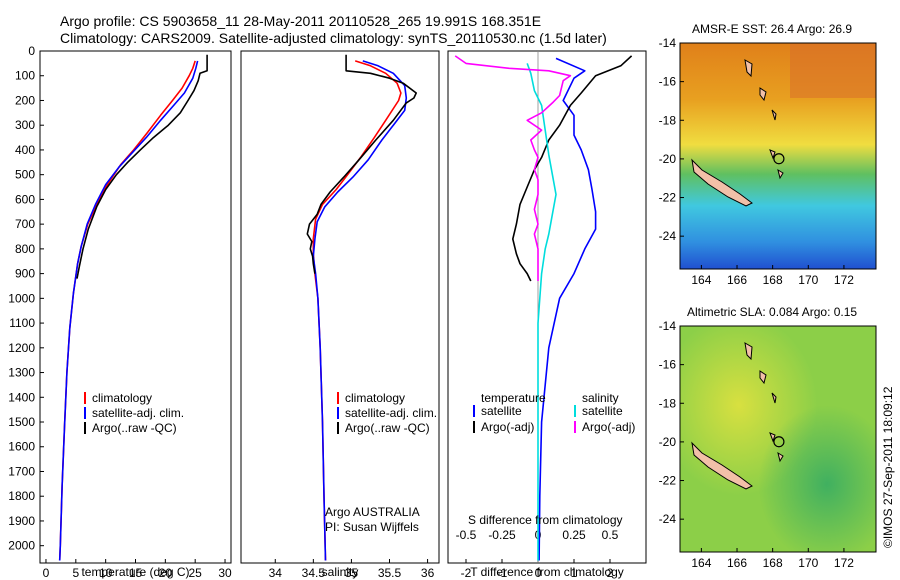 The image size is (900, 580). Describe the element at coordinates (25, 274) in the screenshot. I see `depth-tick-label: 900` at that location.